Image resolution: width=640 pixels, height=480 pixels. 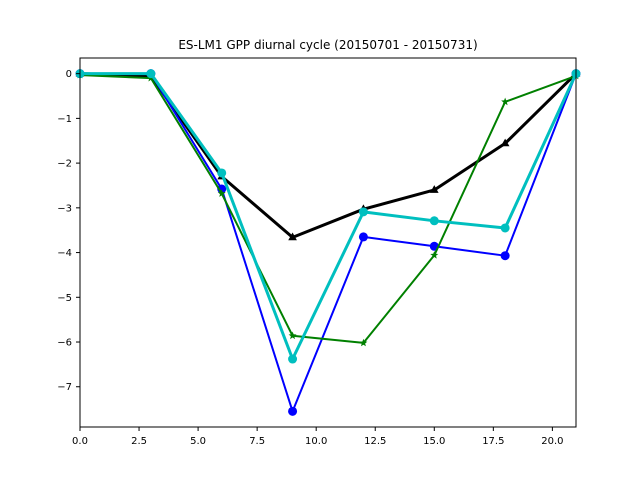 I want to click on x-tick-label: 20.0, so click(x=552, y=441).